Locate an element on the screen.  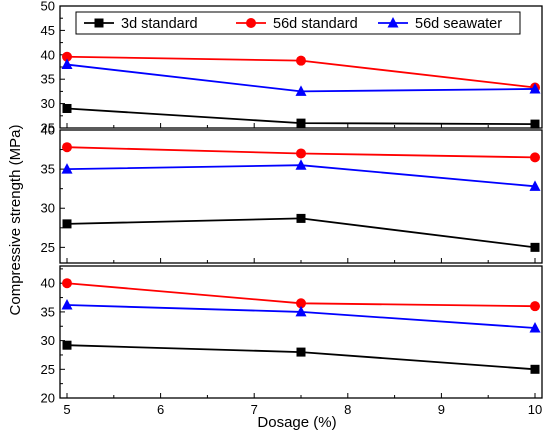
x-tick-label: 9 is located at coordinates (441, 409).